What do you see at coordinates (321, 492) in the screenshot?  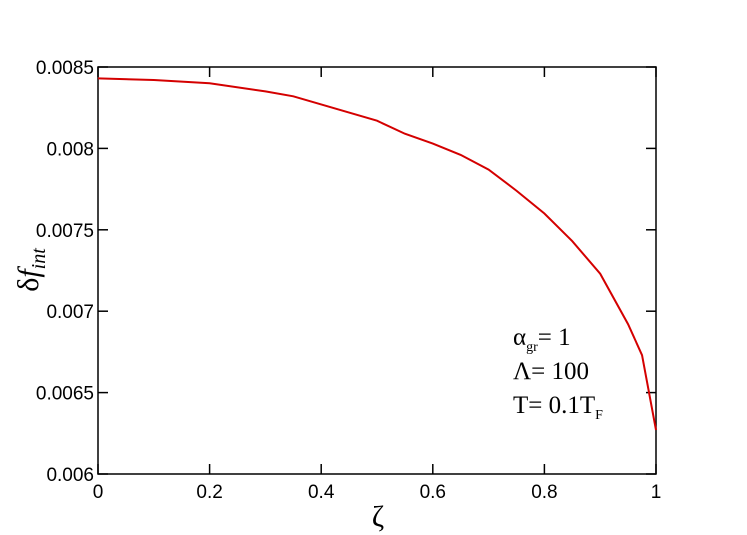 I see `x-tick-label: 0.4` at bounding box center [321, 492].